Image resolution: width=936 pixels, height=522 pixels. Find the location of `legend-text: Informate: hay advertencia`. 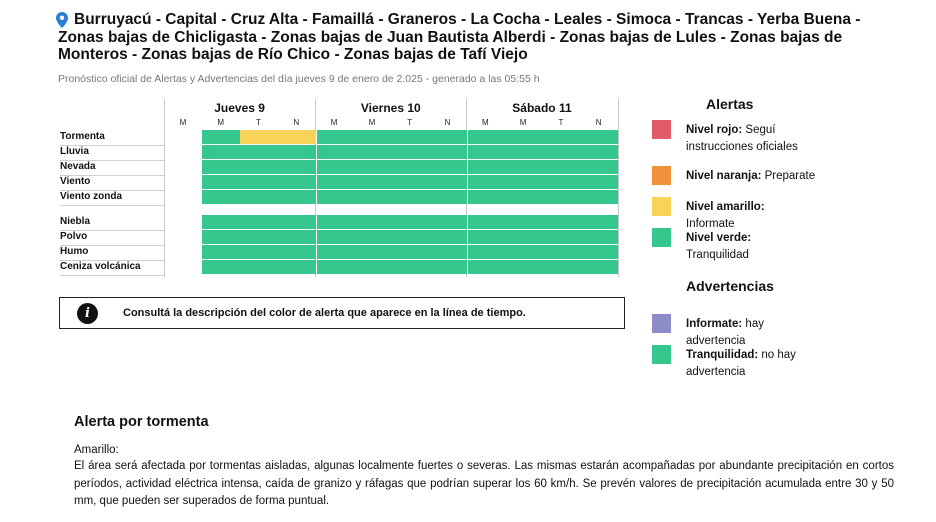

legend-text: Informate: hay advertencia is located at coordinates (751, 333).